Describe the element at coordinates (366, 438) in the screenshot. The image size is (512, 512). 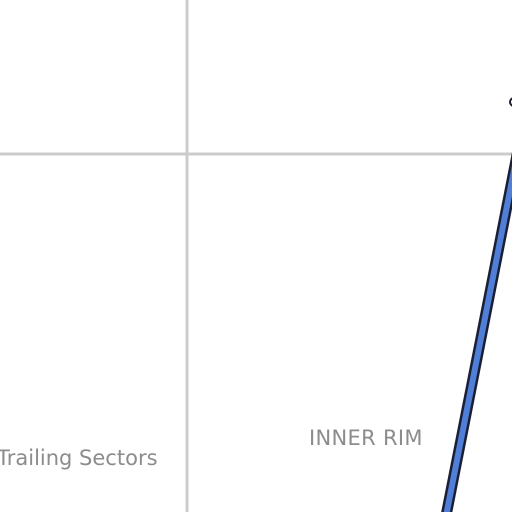
I see `inner-rim-label: INNER RIM` at that location.